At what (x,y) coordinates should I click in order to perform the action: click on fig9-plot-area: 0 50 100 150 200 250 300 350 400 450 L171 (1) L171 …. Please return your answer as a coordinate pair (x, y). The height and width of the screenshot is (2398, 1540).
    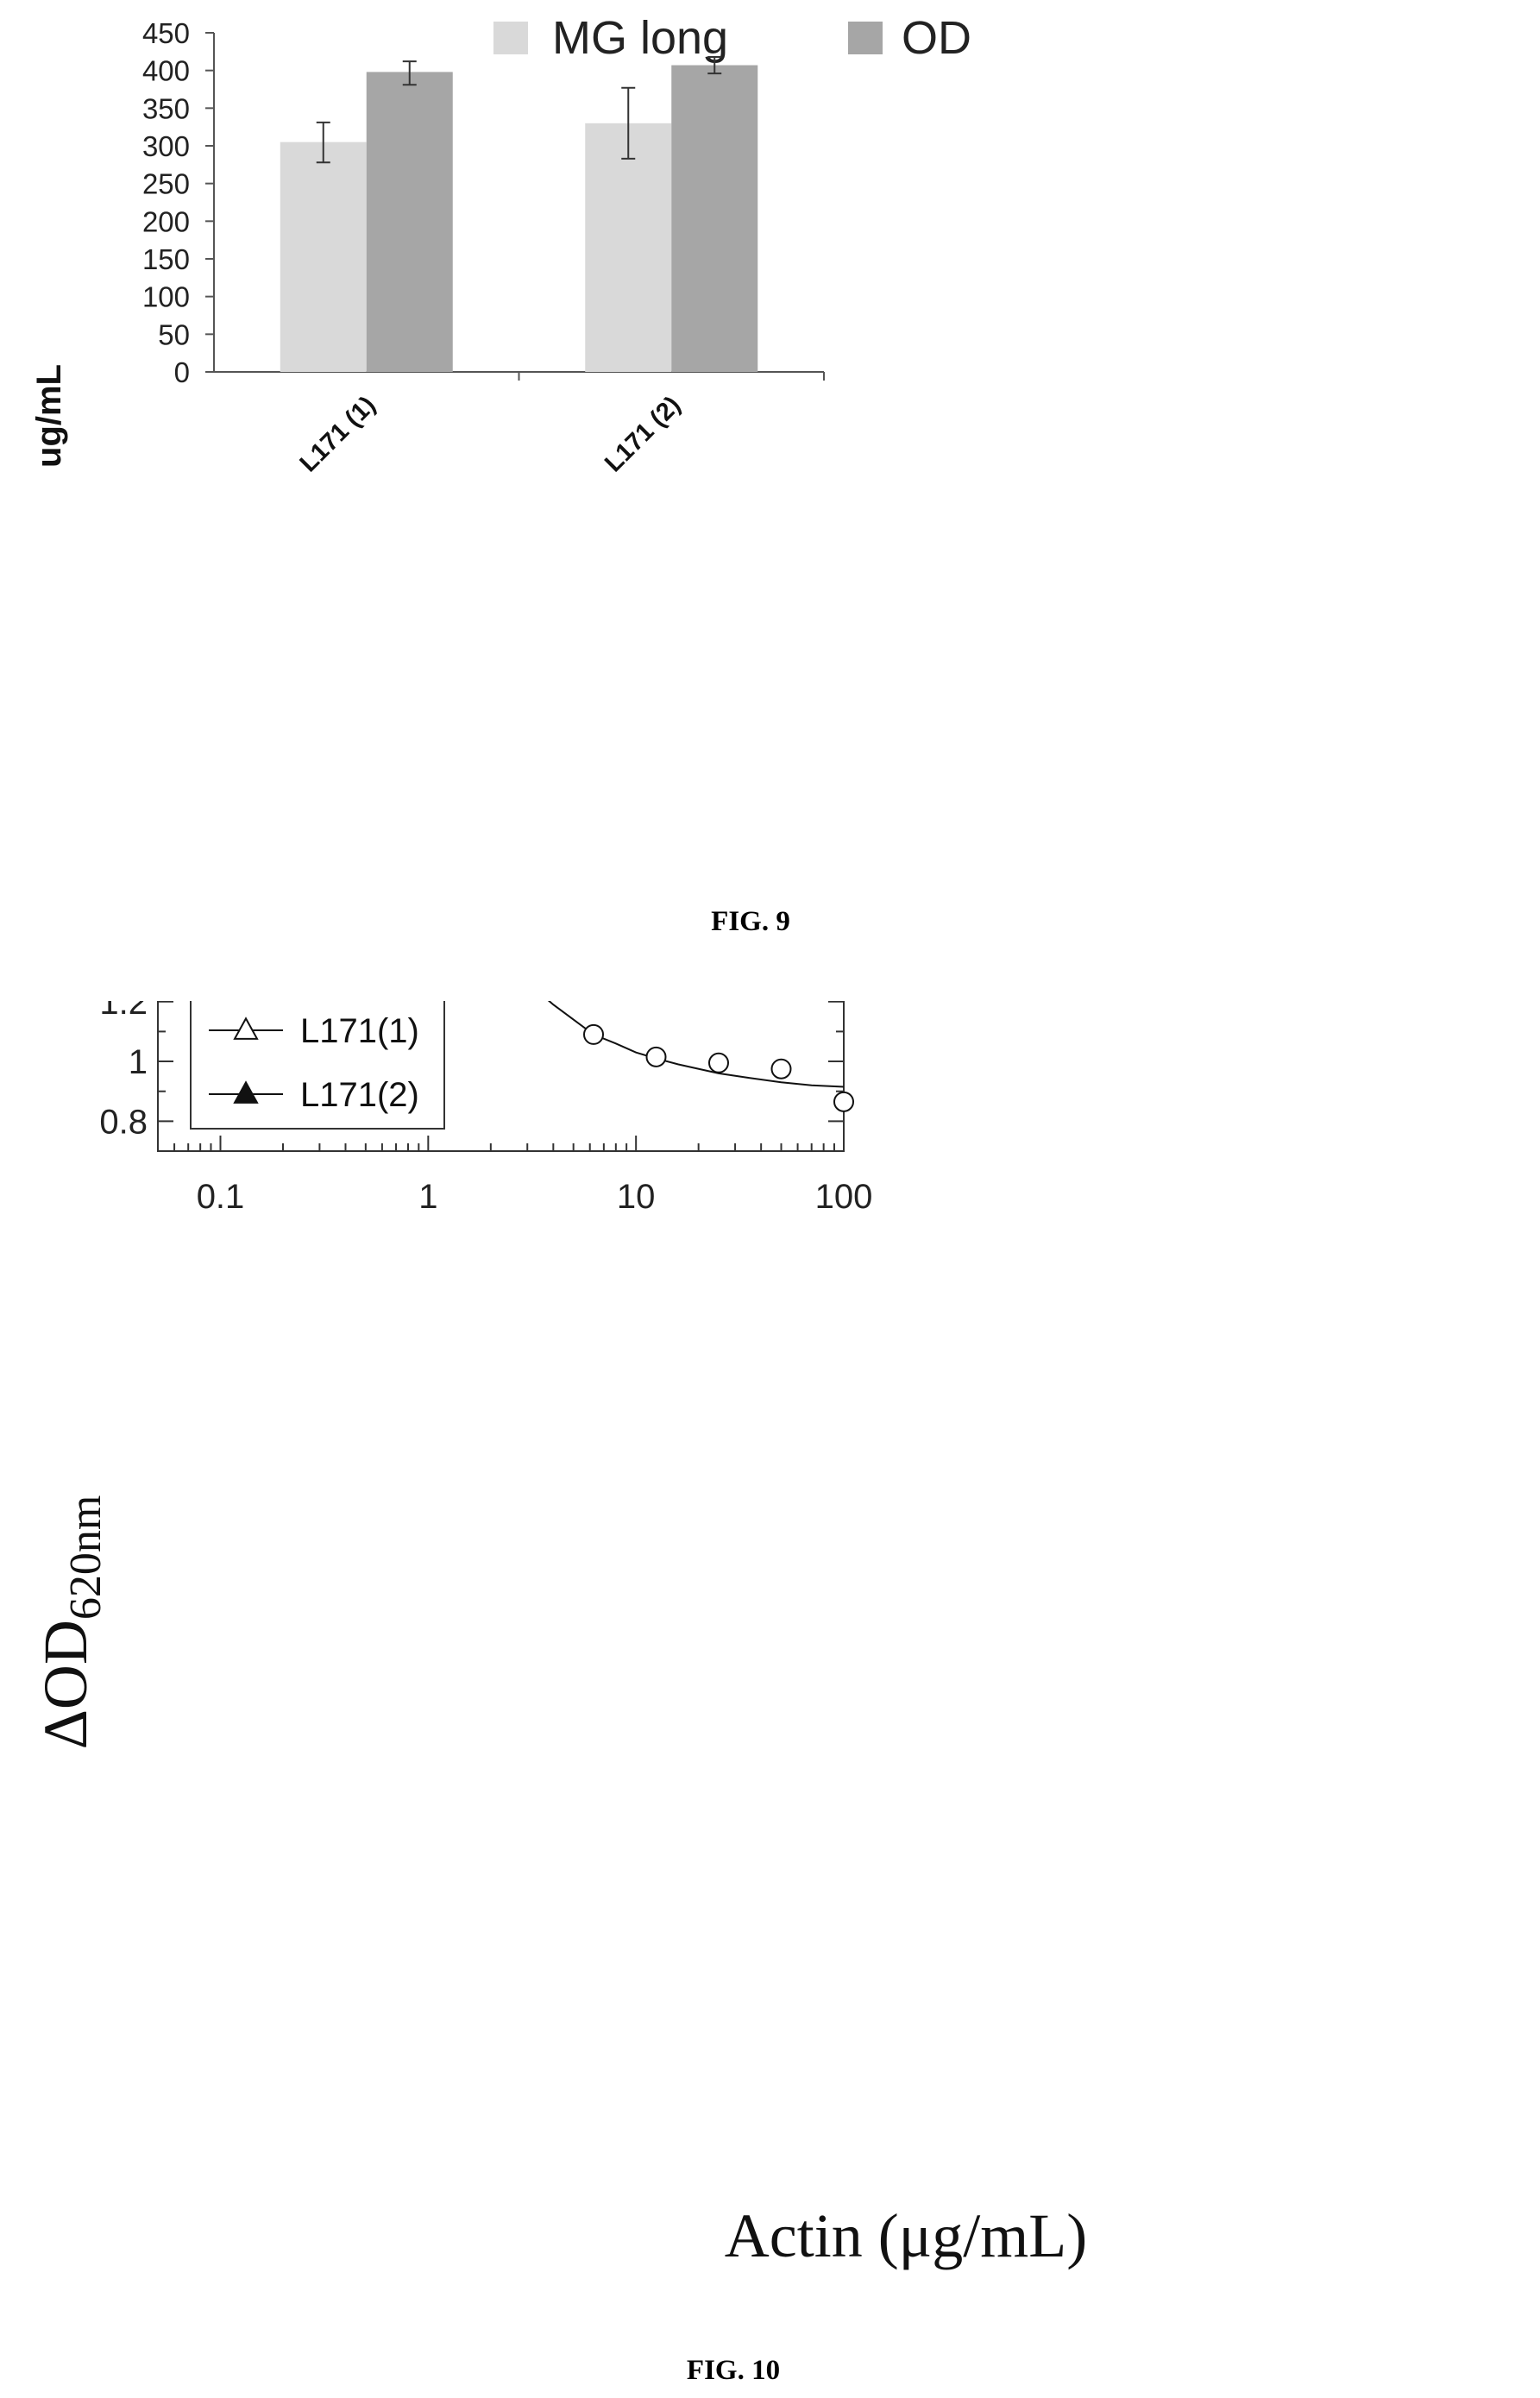
    Looking at the image, I should click on (484, 247).